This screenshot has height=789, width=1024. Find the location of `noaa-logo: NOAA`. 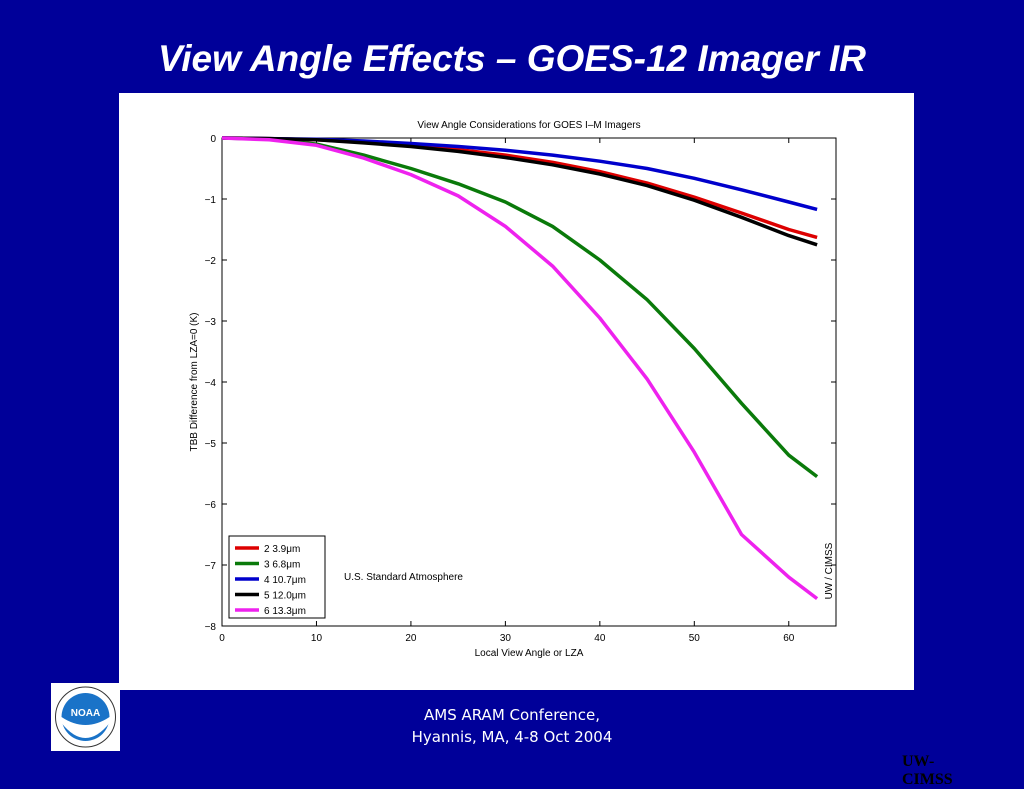

noaa-logo: NOAA is located at coordinates (85, 717).